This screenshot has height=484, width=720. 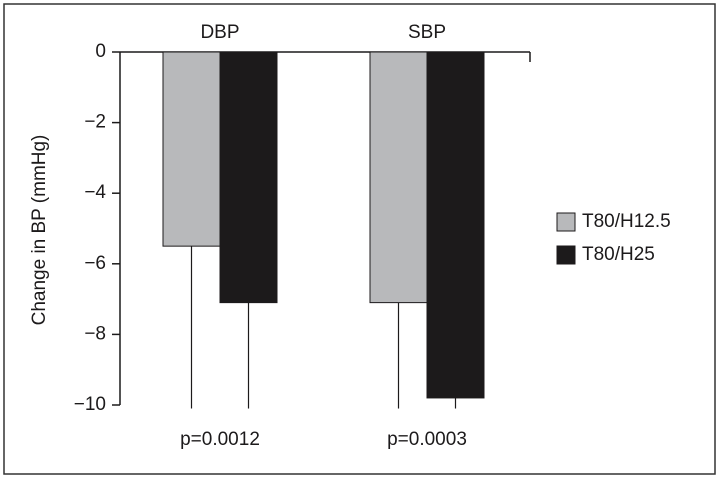 What do you see at coordinates (626, 221) in the screenshot?
I see `legend-label: T80/H12.5` at bounding box center [626, 221].